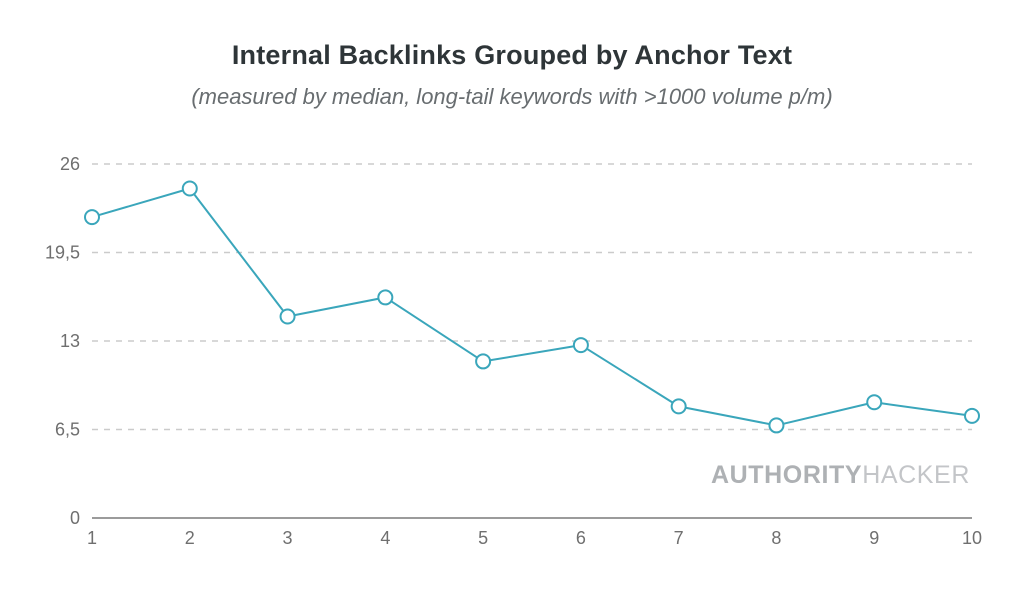  What do you see at coordinates (972, 538) in the screenshot?
I see `x-tick-label: 10` at bounding box center [972, 538].